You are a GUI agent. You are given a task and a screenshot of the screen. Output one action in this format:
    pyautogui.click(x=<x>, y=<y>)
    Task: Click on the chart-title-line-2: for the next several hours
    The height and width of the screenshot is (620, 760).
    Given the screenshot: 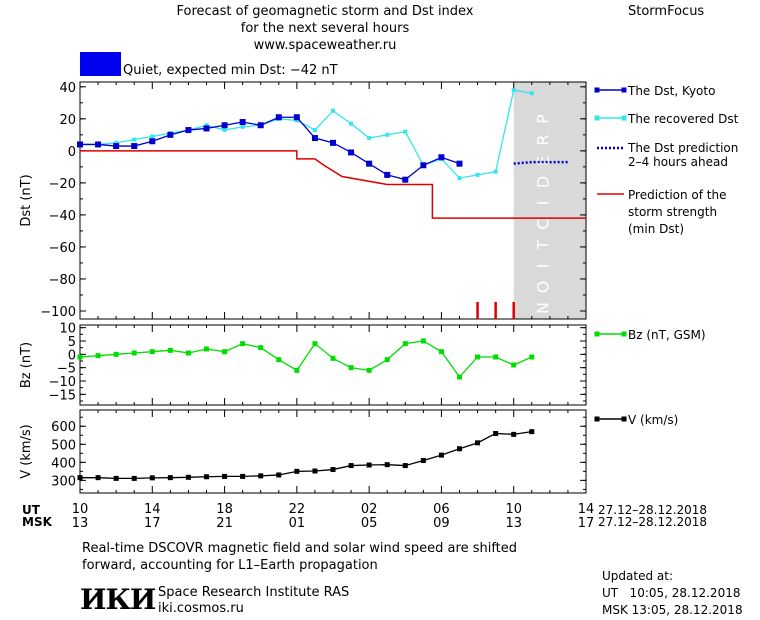 What is the action you would take?
    pyautogui.click(x=325, y=28)
    